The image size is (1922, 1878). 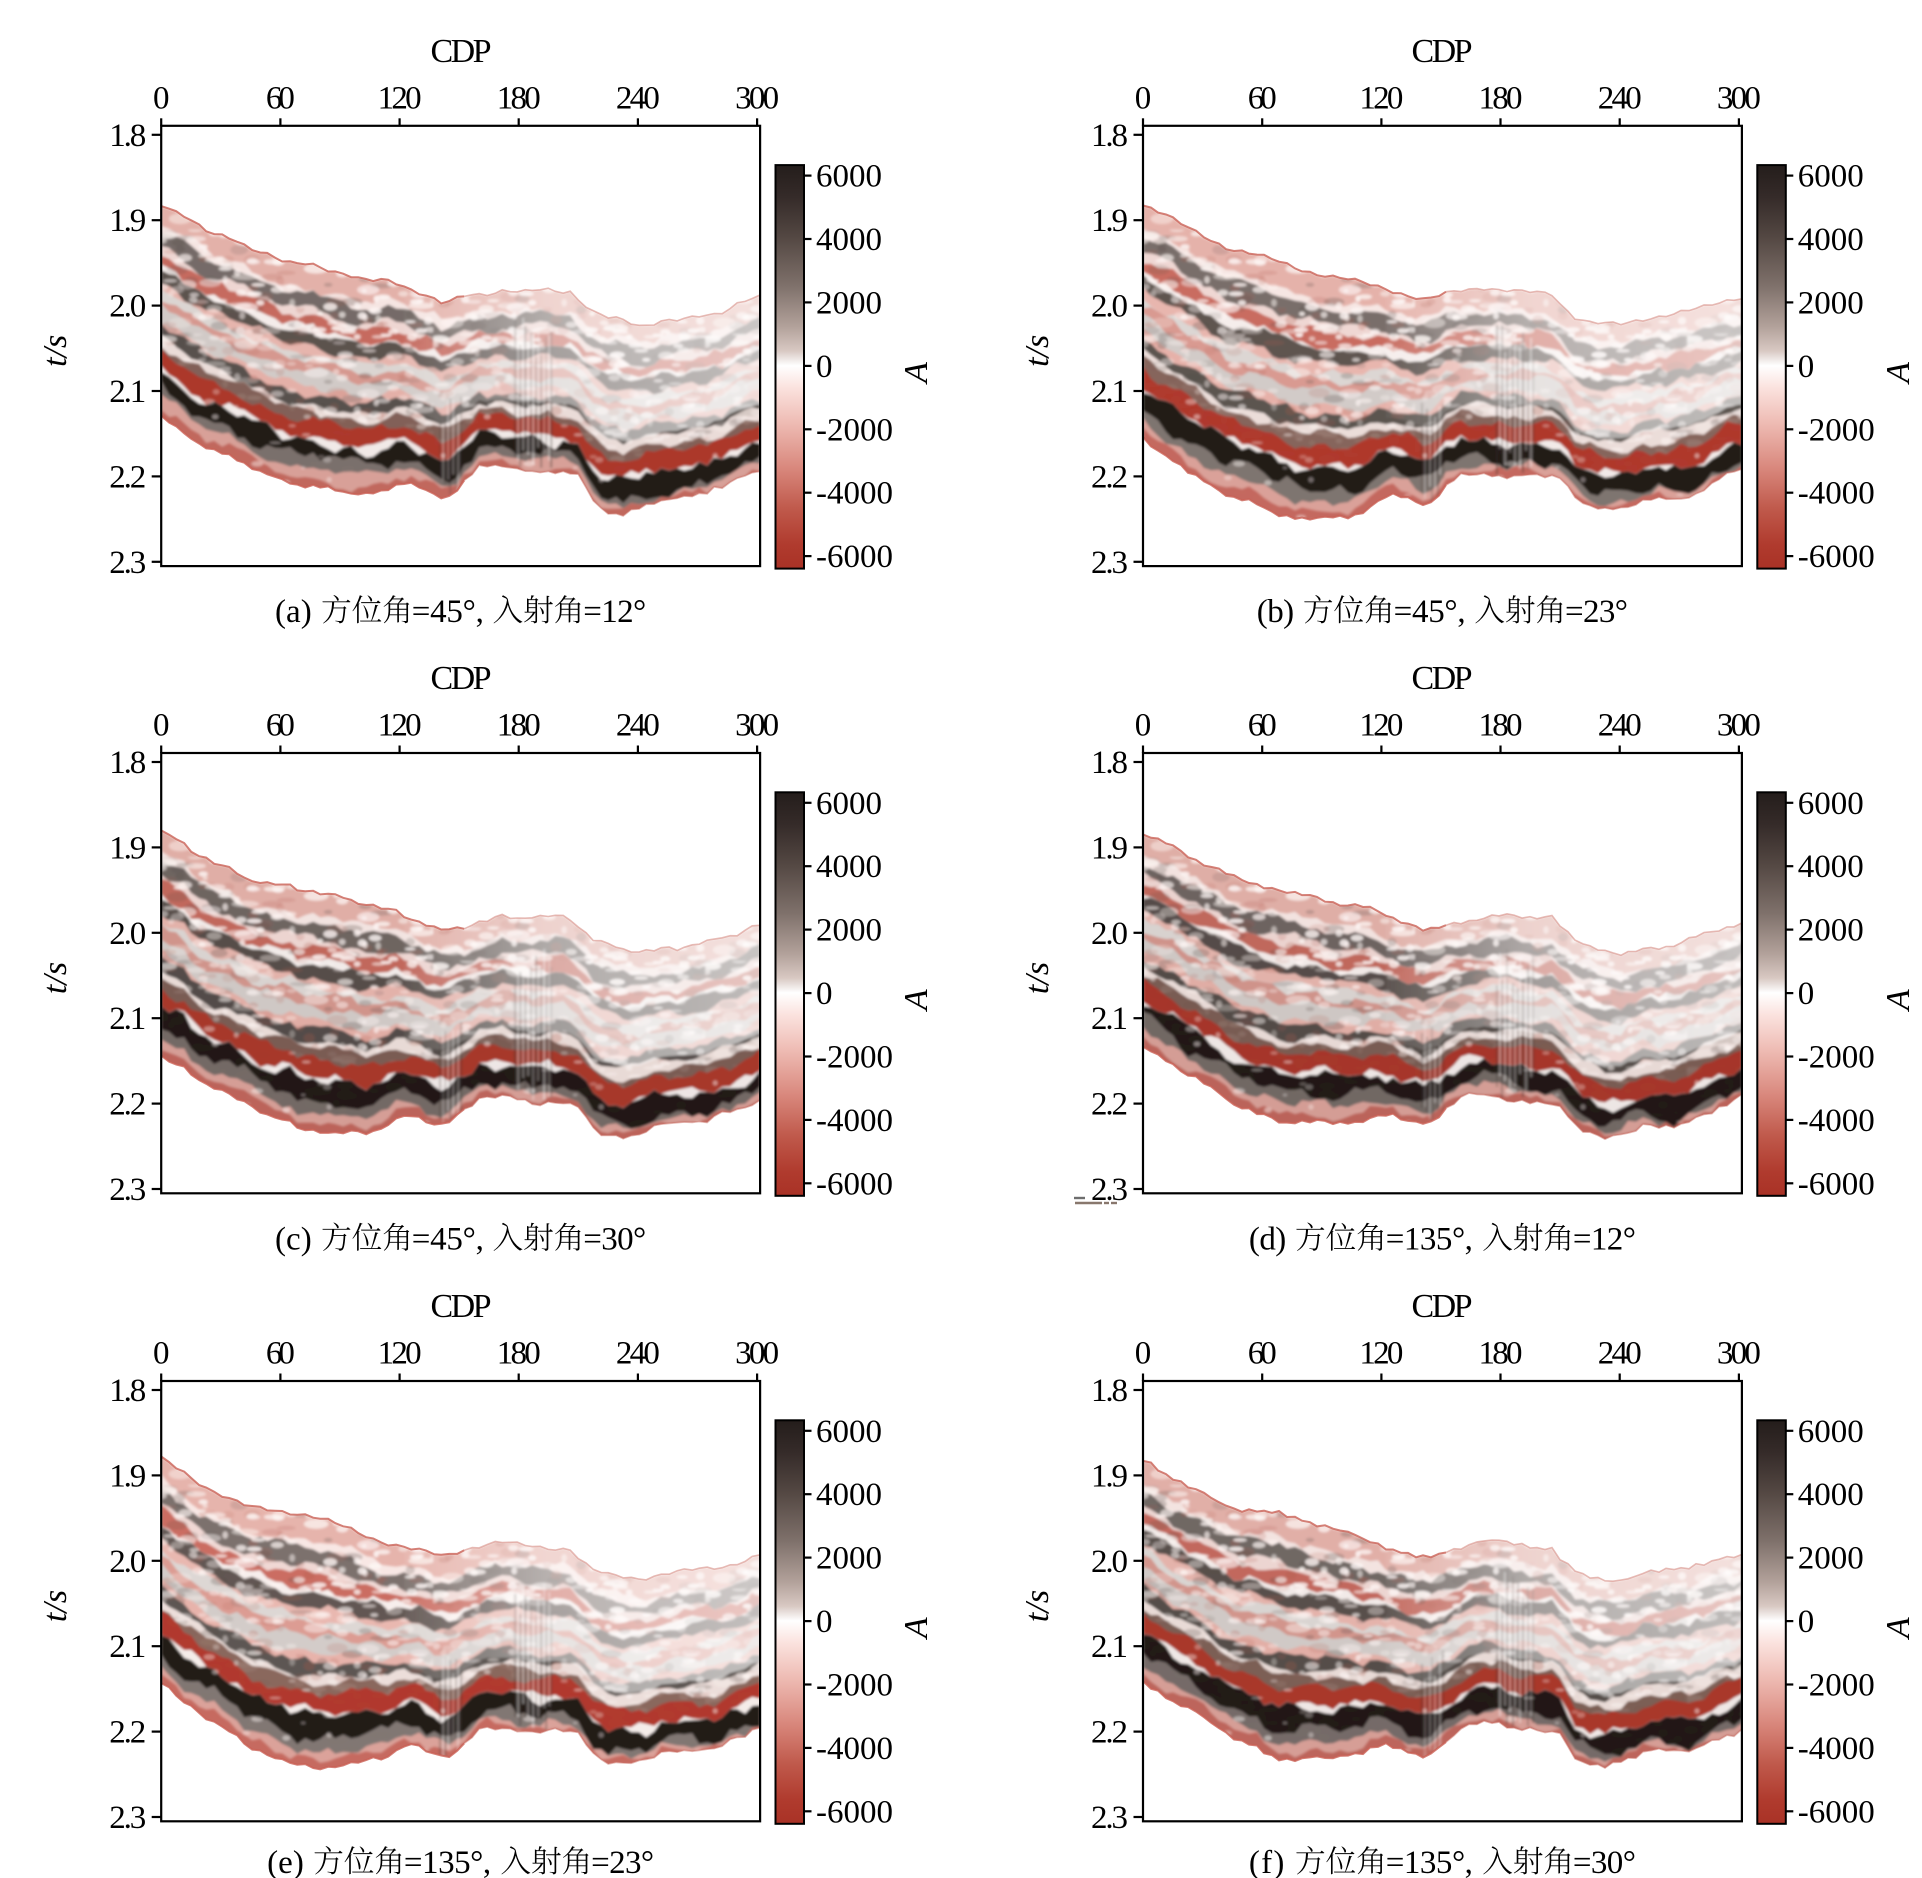 What do you see at coordinates (614, 1240) in the screenshot?
I see `svg-text: =30°` at bounding box center [614, 1240].